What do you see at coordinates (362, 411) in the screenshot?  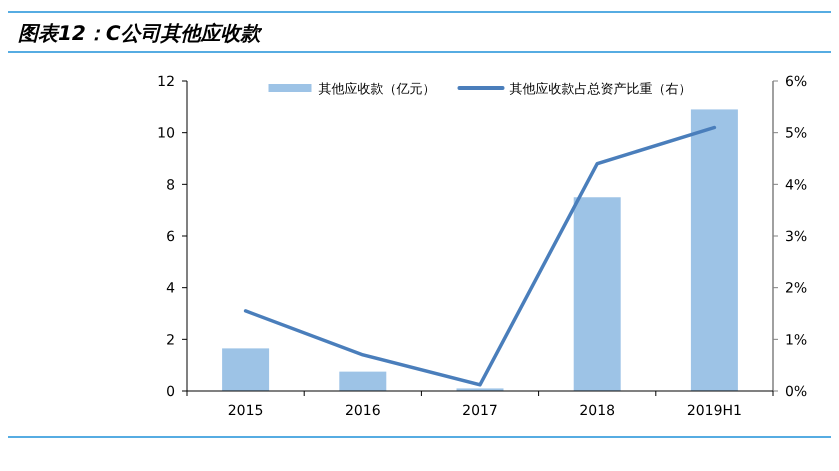 I see `x-tick-label: 2016` at bounding box center [362, 411].